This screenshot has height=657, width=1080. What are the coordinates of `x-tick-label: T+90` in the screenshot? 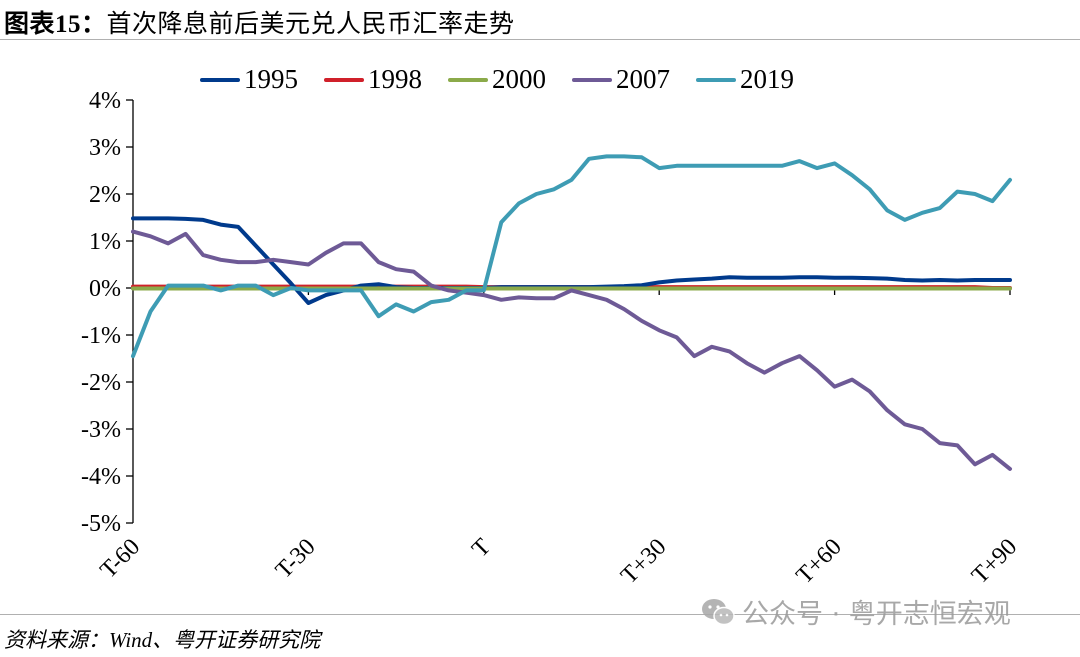 It's located at (994, 561).